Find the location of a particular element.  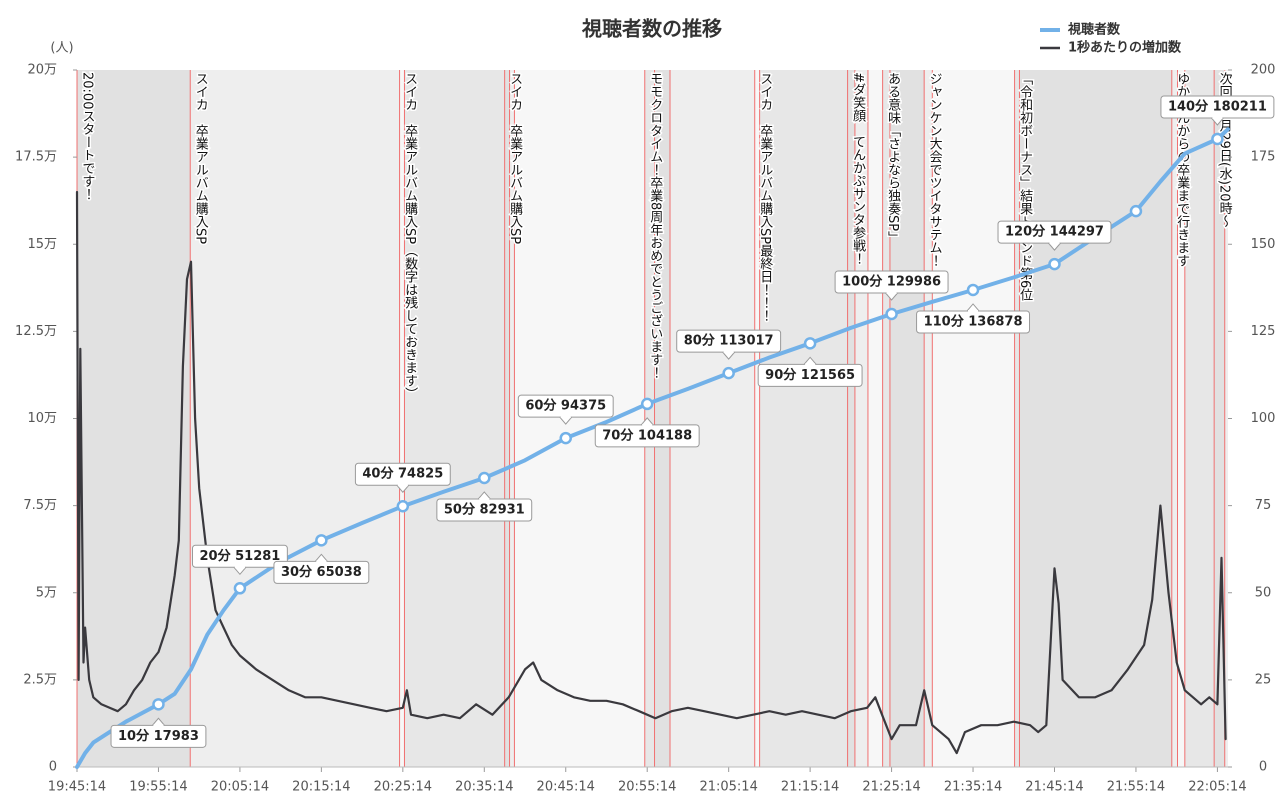

data-label: 40分 74825 is located at coordinates (402, 478).